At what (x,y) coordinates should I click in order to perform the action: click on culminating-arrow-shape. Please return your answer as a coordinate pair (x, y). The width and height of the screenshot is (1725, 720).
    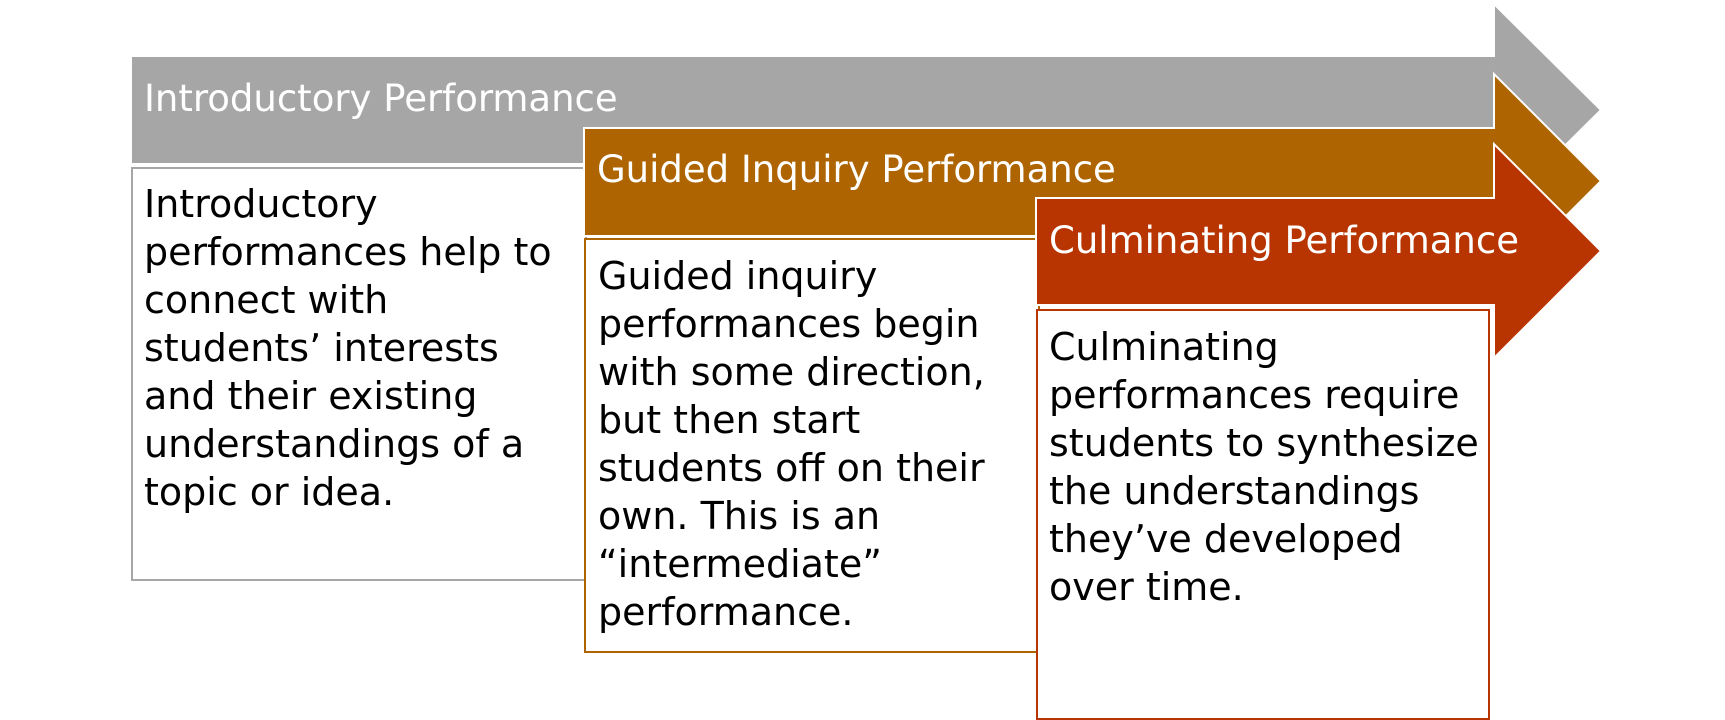
    Looking at the image, I should click on (1319, 251).